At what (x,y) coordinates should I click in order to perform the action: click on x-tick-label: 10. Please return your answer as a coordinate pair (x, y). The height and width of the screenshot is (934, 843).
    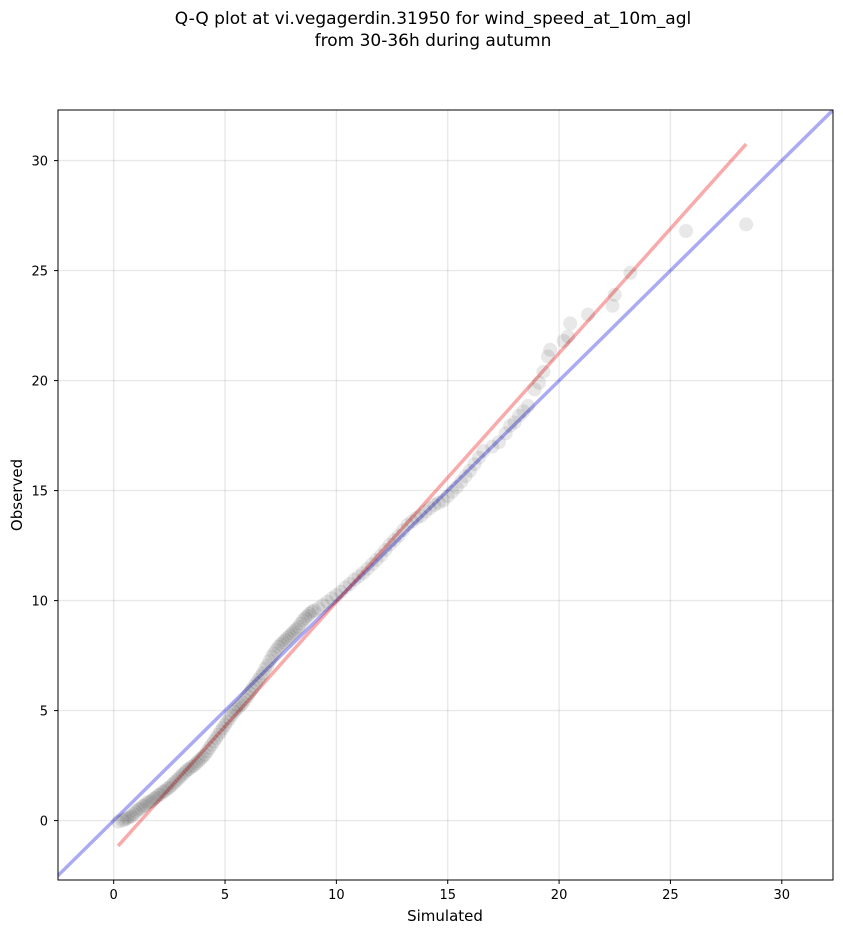
    Looking at the image, I should click on (336, 895).